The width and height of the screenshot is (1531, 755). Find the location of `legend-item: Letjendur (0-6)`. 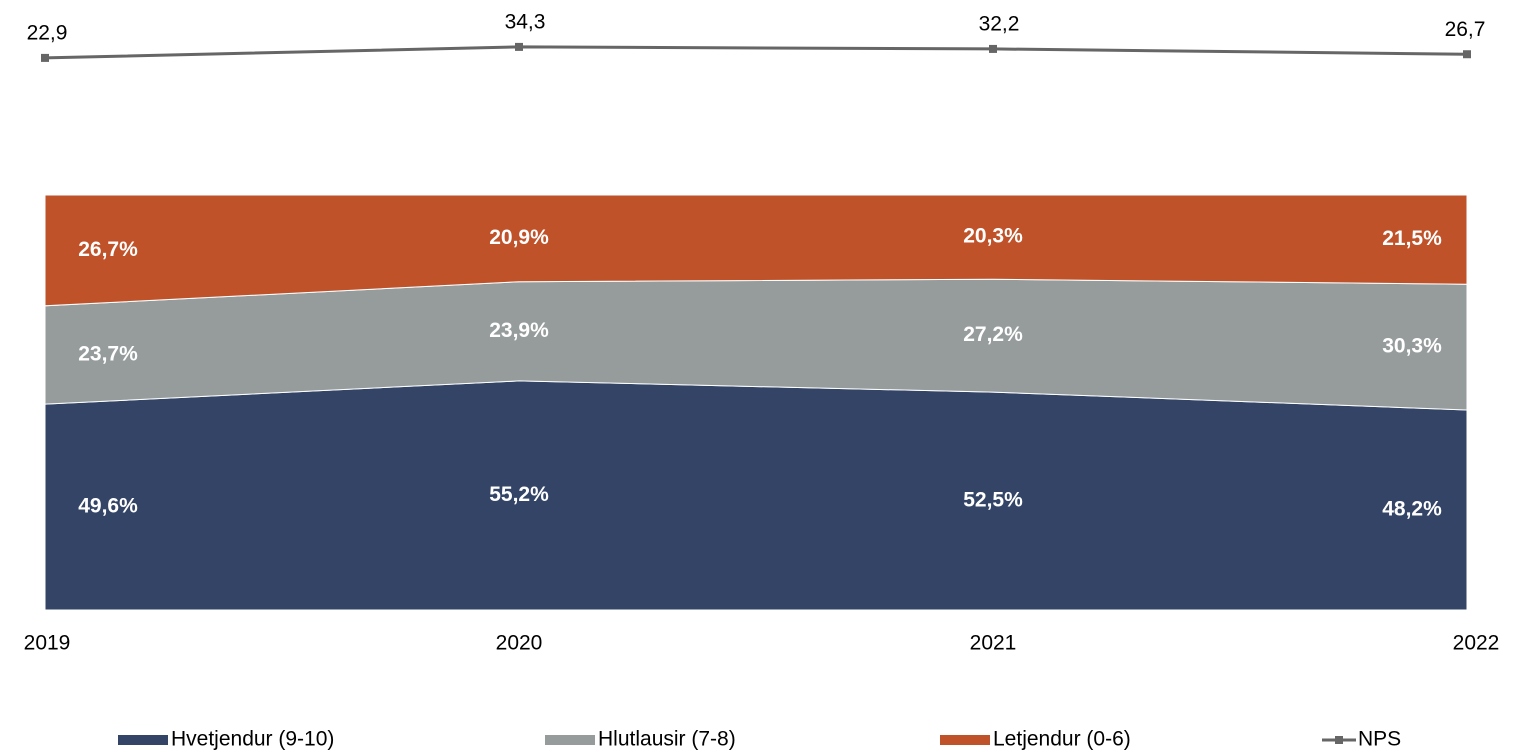

legend-item: Letjendur (0-6) is located at coordinates (1035, 739).